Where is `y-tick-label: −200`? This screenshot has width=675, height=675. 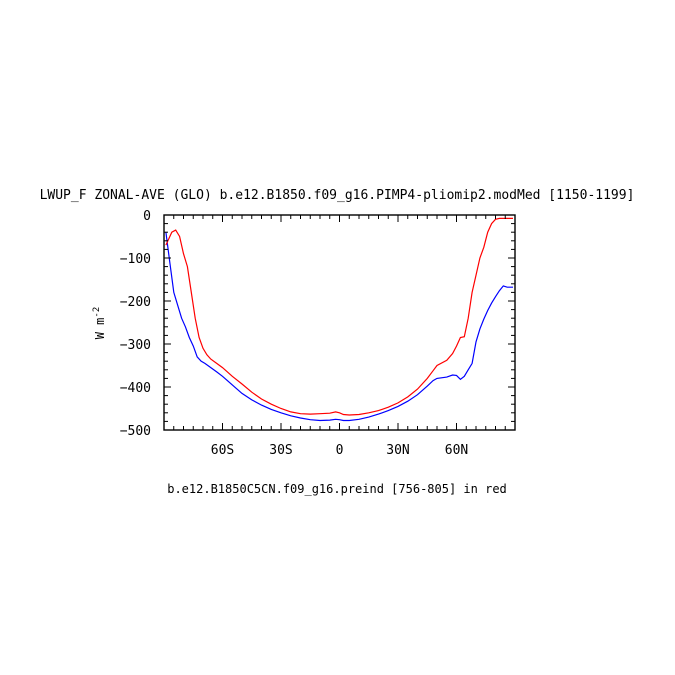 y-tick-label: −200 is located at coordinates (135, 302).